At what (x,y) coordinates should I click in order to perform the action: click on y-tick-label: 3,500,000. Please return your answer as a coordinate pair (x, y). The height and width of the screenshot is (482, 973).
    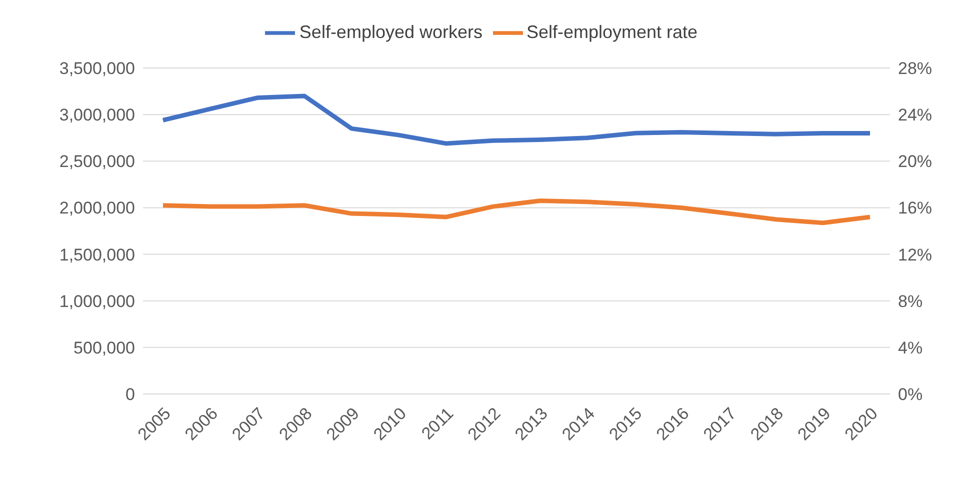
    Looking at the image, I should click on (97, 68).